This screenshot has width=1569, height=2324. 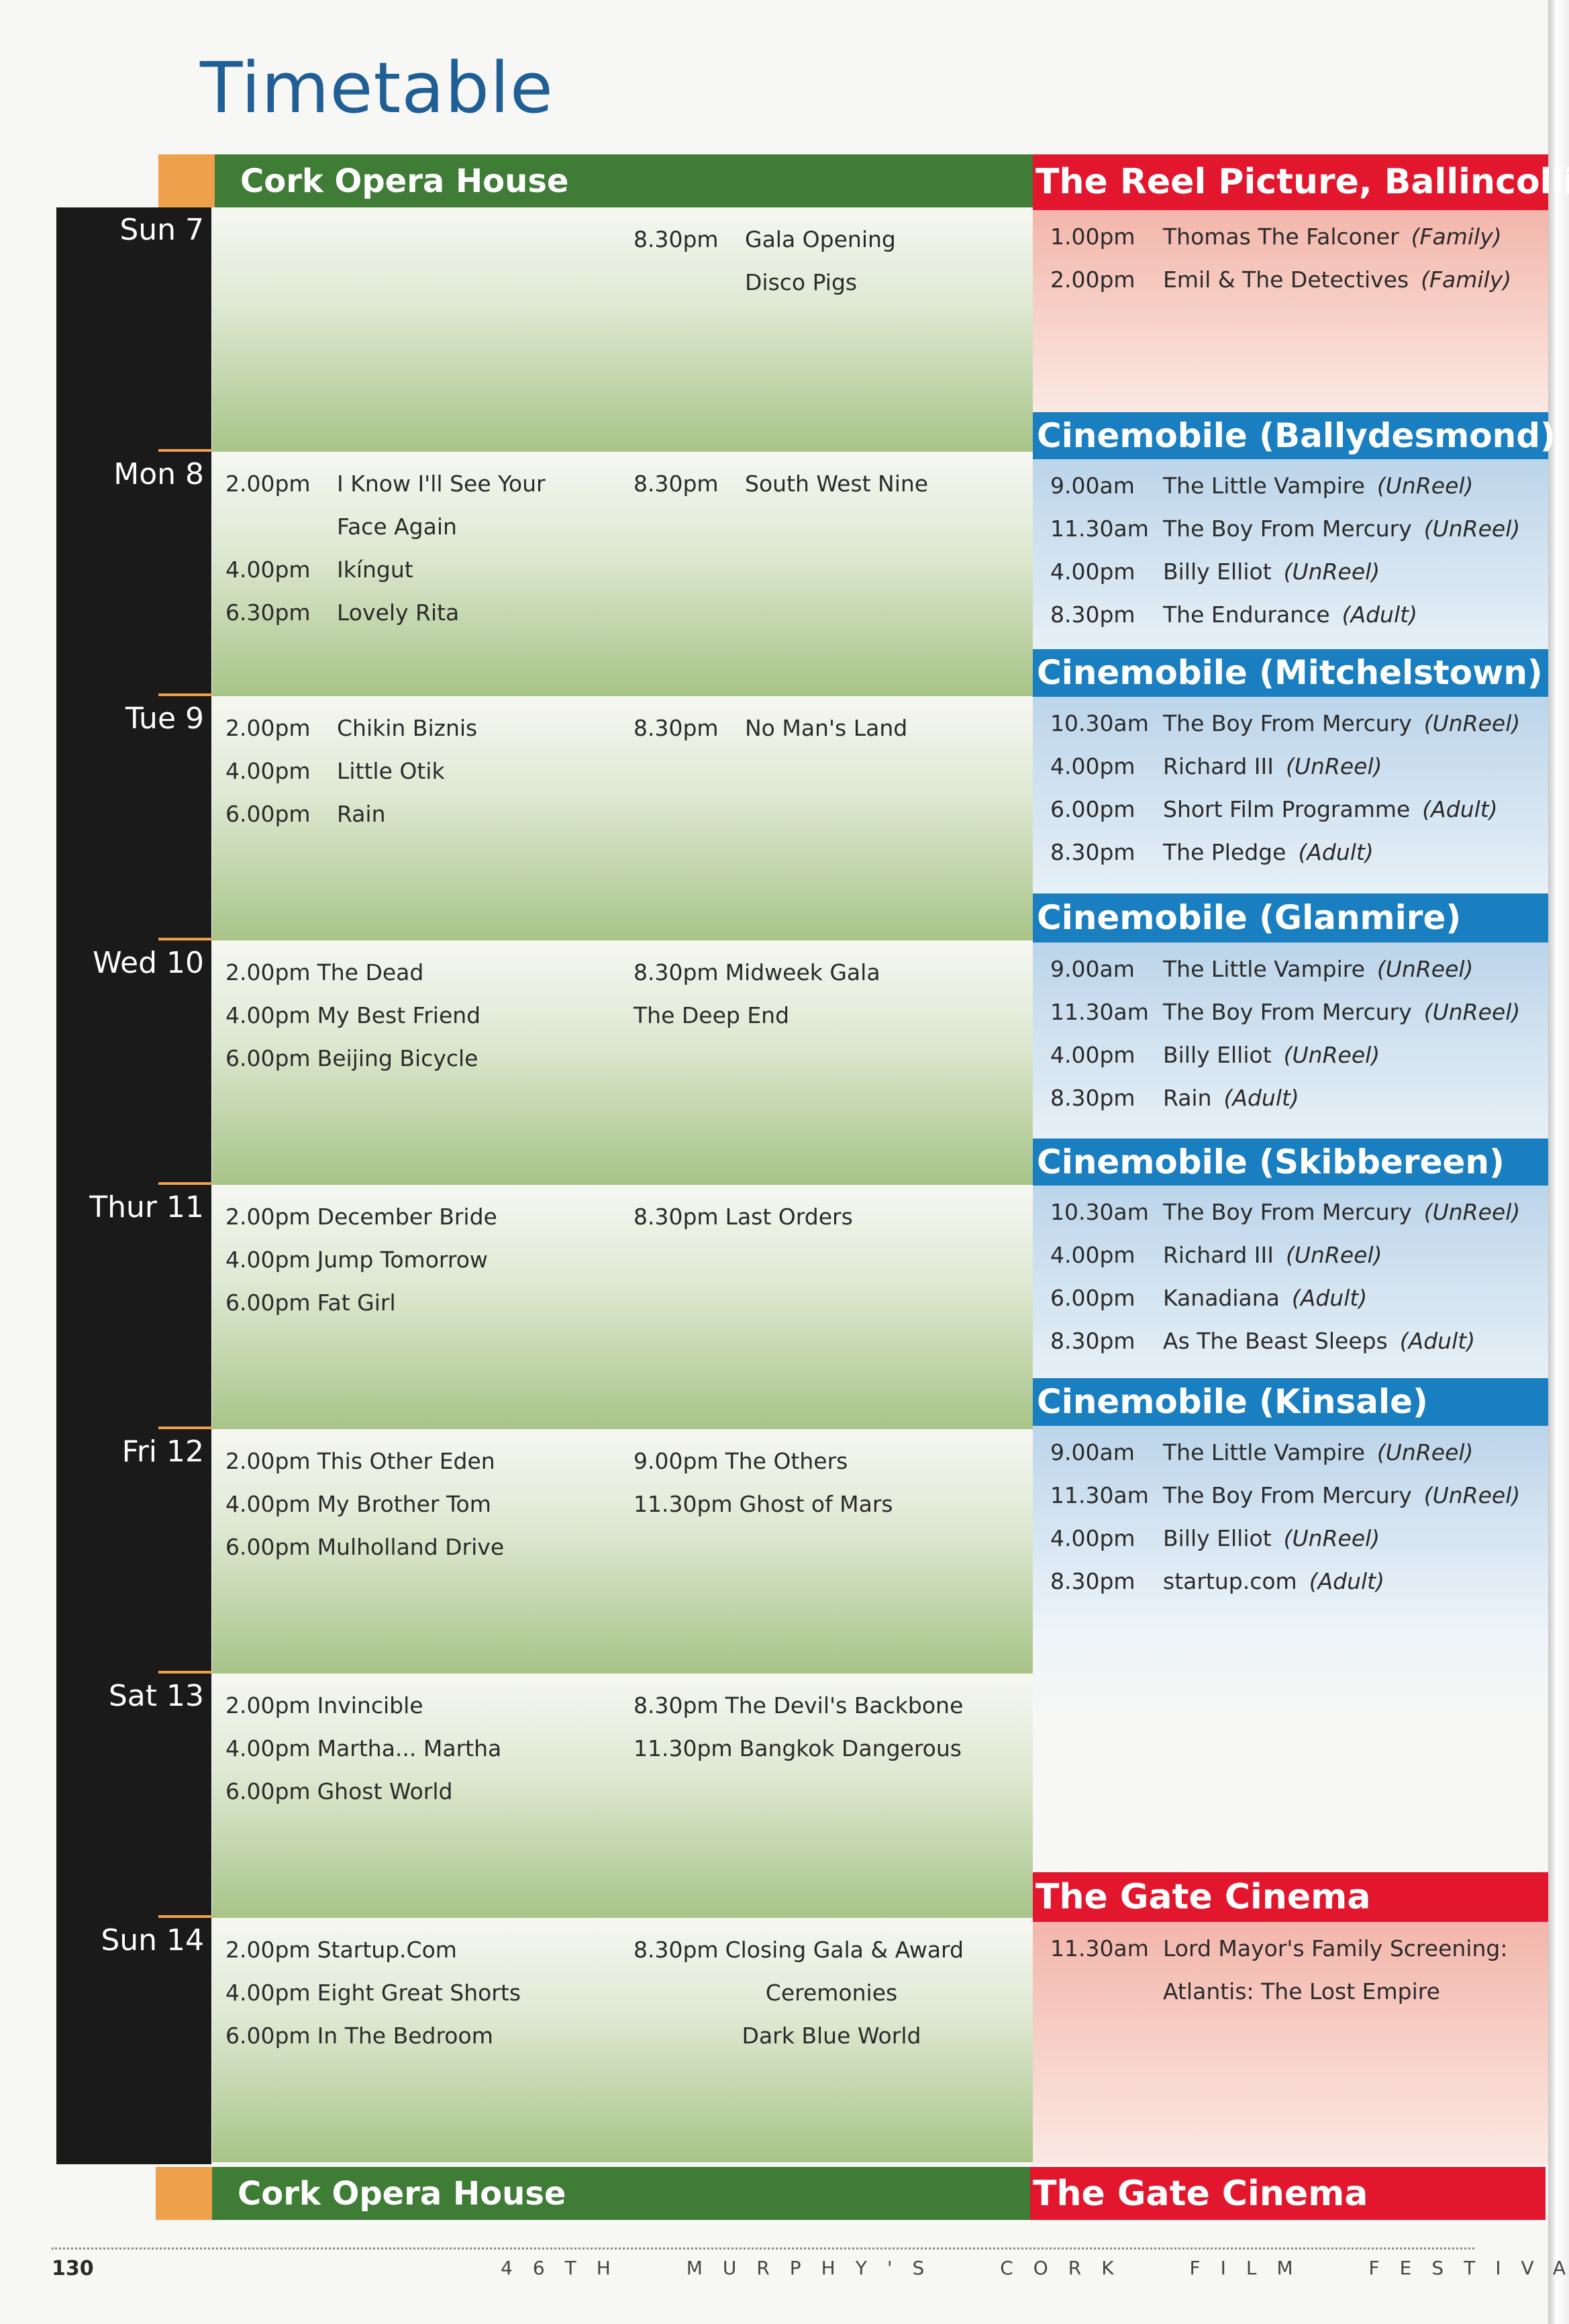 I want to click on screening-title: Emil & The Detectives, so click(x=1286, y=280).